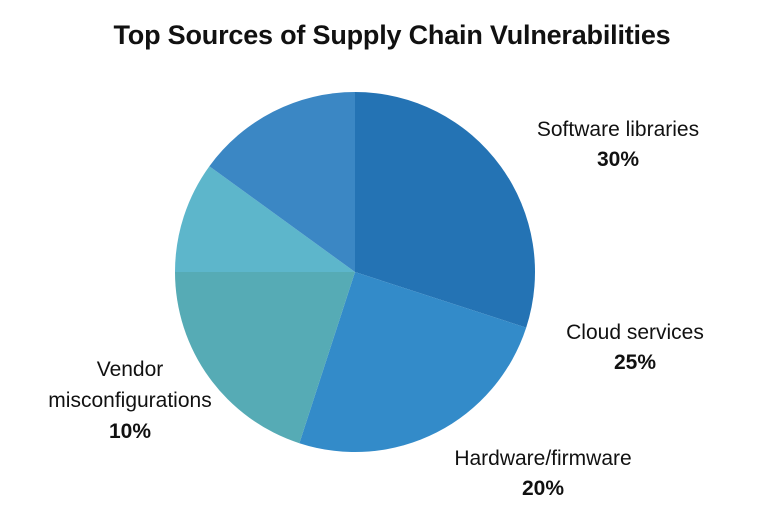 The image size is (784, 518). What do you see at coordinates (543, 488) in the screenshot?
I see `slice-value-hardware-firmware: 20%` at bounding box center [543, 488].